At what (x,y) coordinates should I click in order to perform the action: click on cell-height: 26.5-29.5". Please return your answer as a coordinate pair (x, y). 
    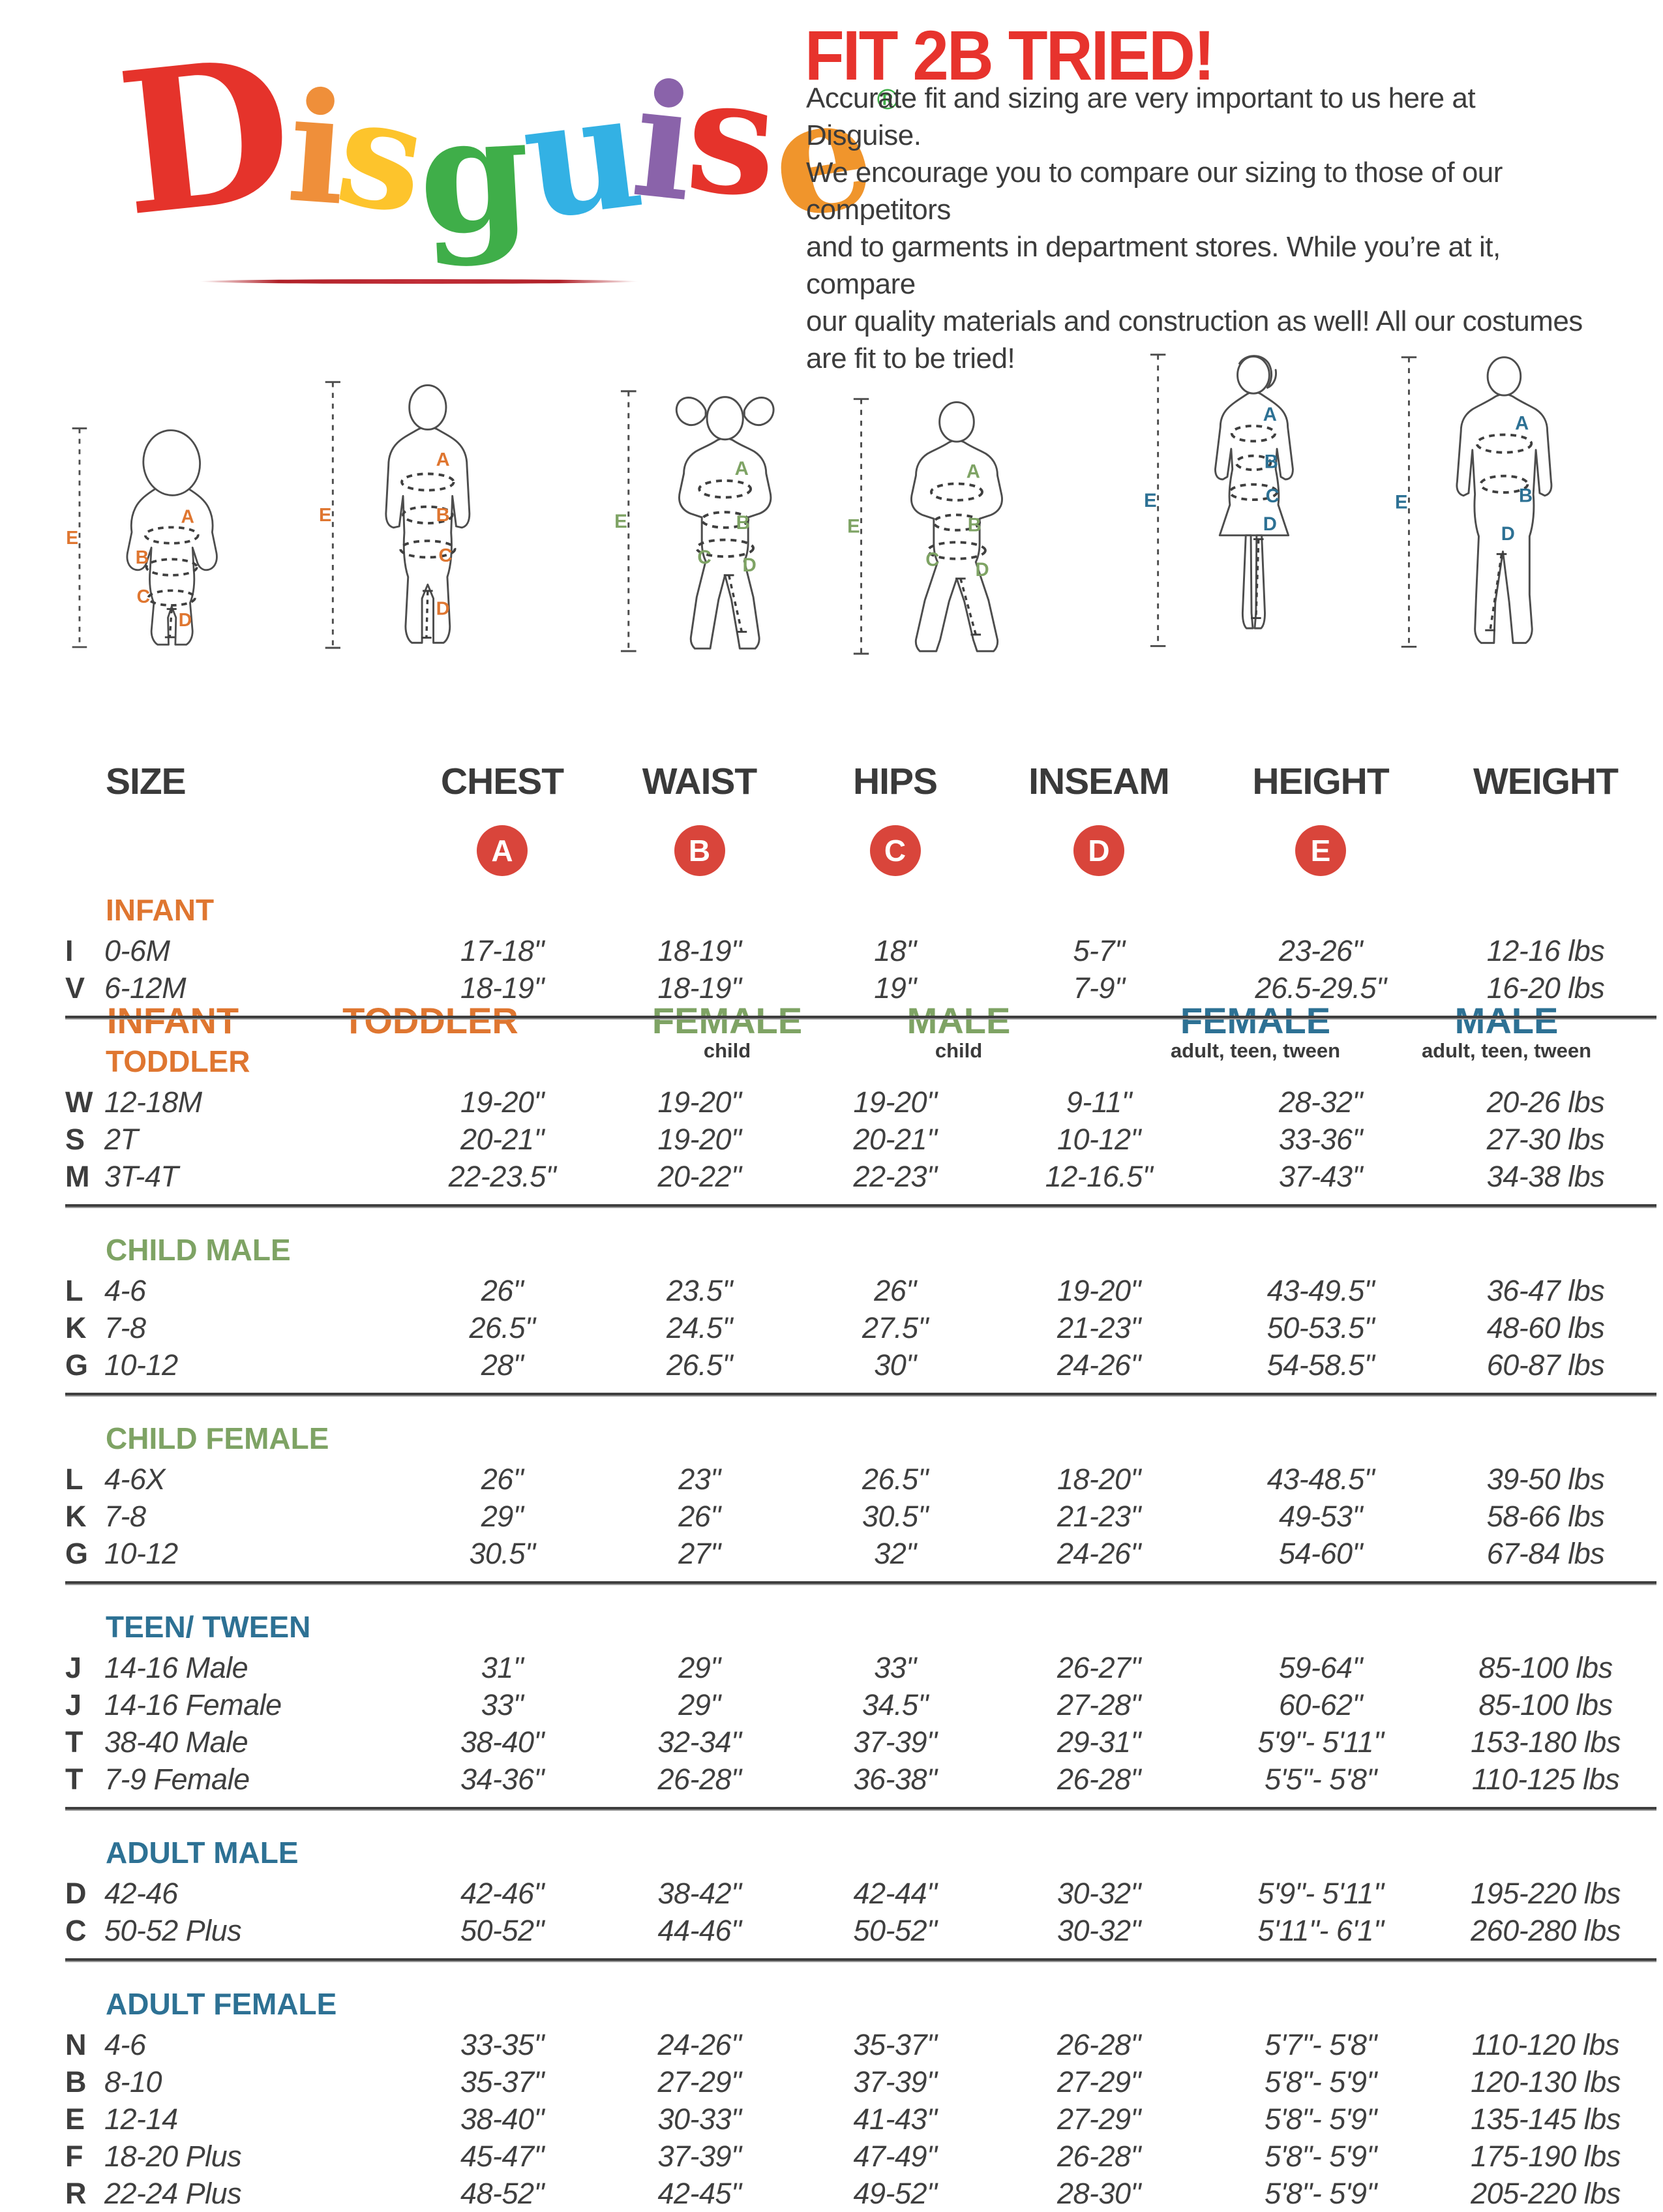
    Looking at the image, I should click on (1320, 988).